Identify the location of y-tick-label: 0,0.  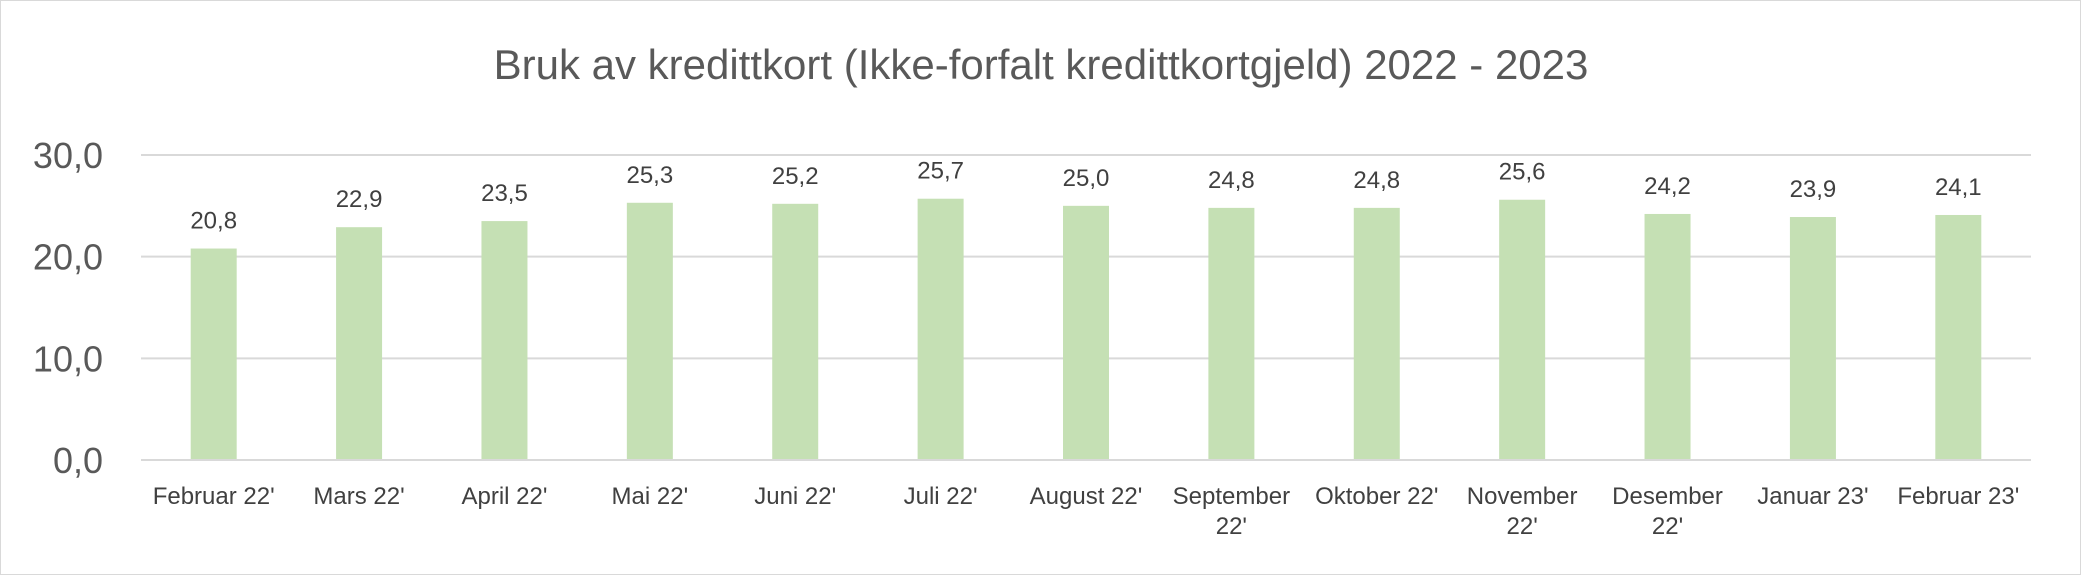
(78, 460).